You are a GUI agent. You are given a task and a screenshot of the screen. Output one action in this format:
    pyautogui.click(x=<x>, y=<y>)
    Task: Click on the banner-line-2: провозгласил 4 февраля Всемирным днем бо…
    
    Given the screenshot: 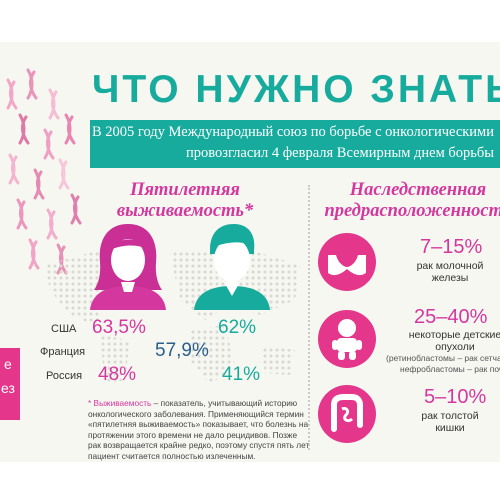 What is the action you would take?
    pyautogui.click(x=339, y=153)
    